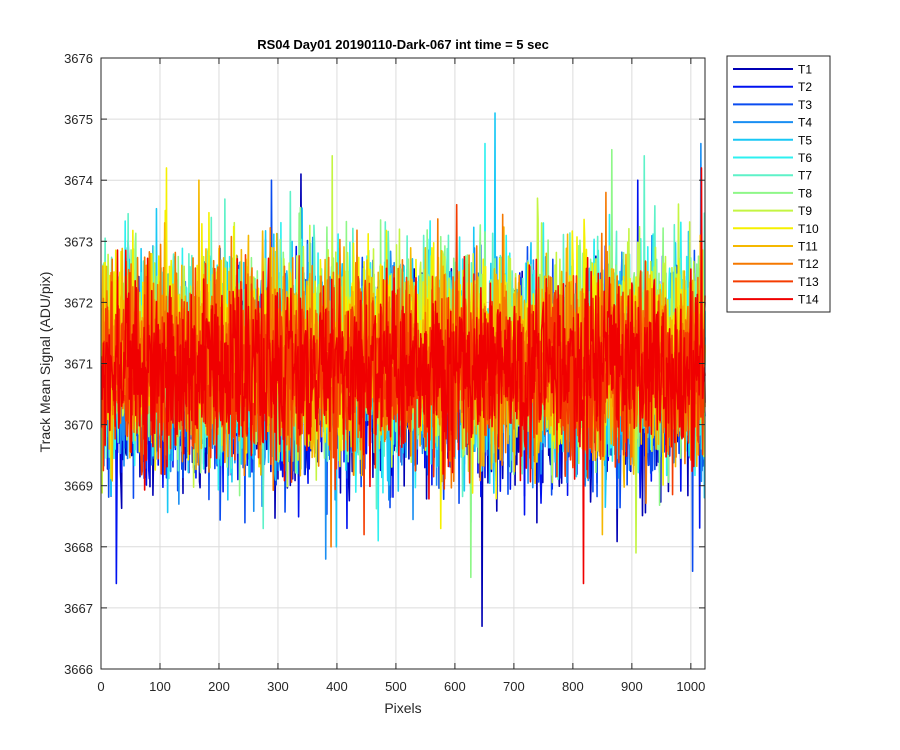 Image resolution: width=900 pixels, height=750 pixels. What do you see at coordinates (219, 686) in the screenshot?
I see `x-tick-label: 200` at bounding box center [219, 686].